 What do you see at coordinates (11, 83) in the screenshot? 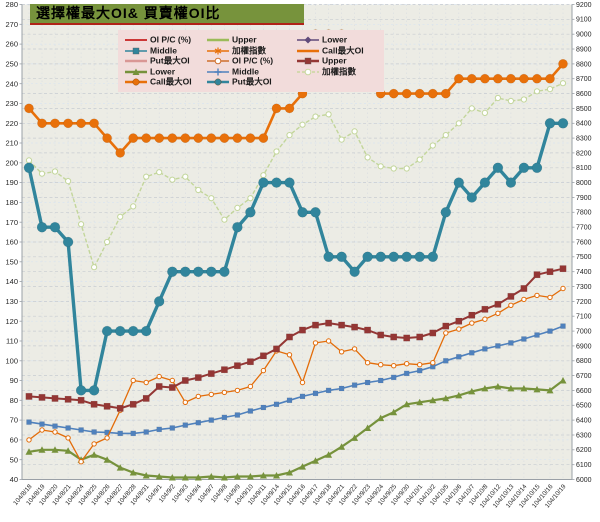
I see `svg-text: 240` at bounding box center [11, 83].